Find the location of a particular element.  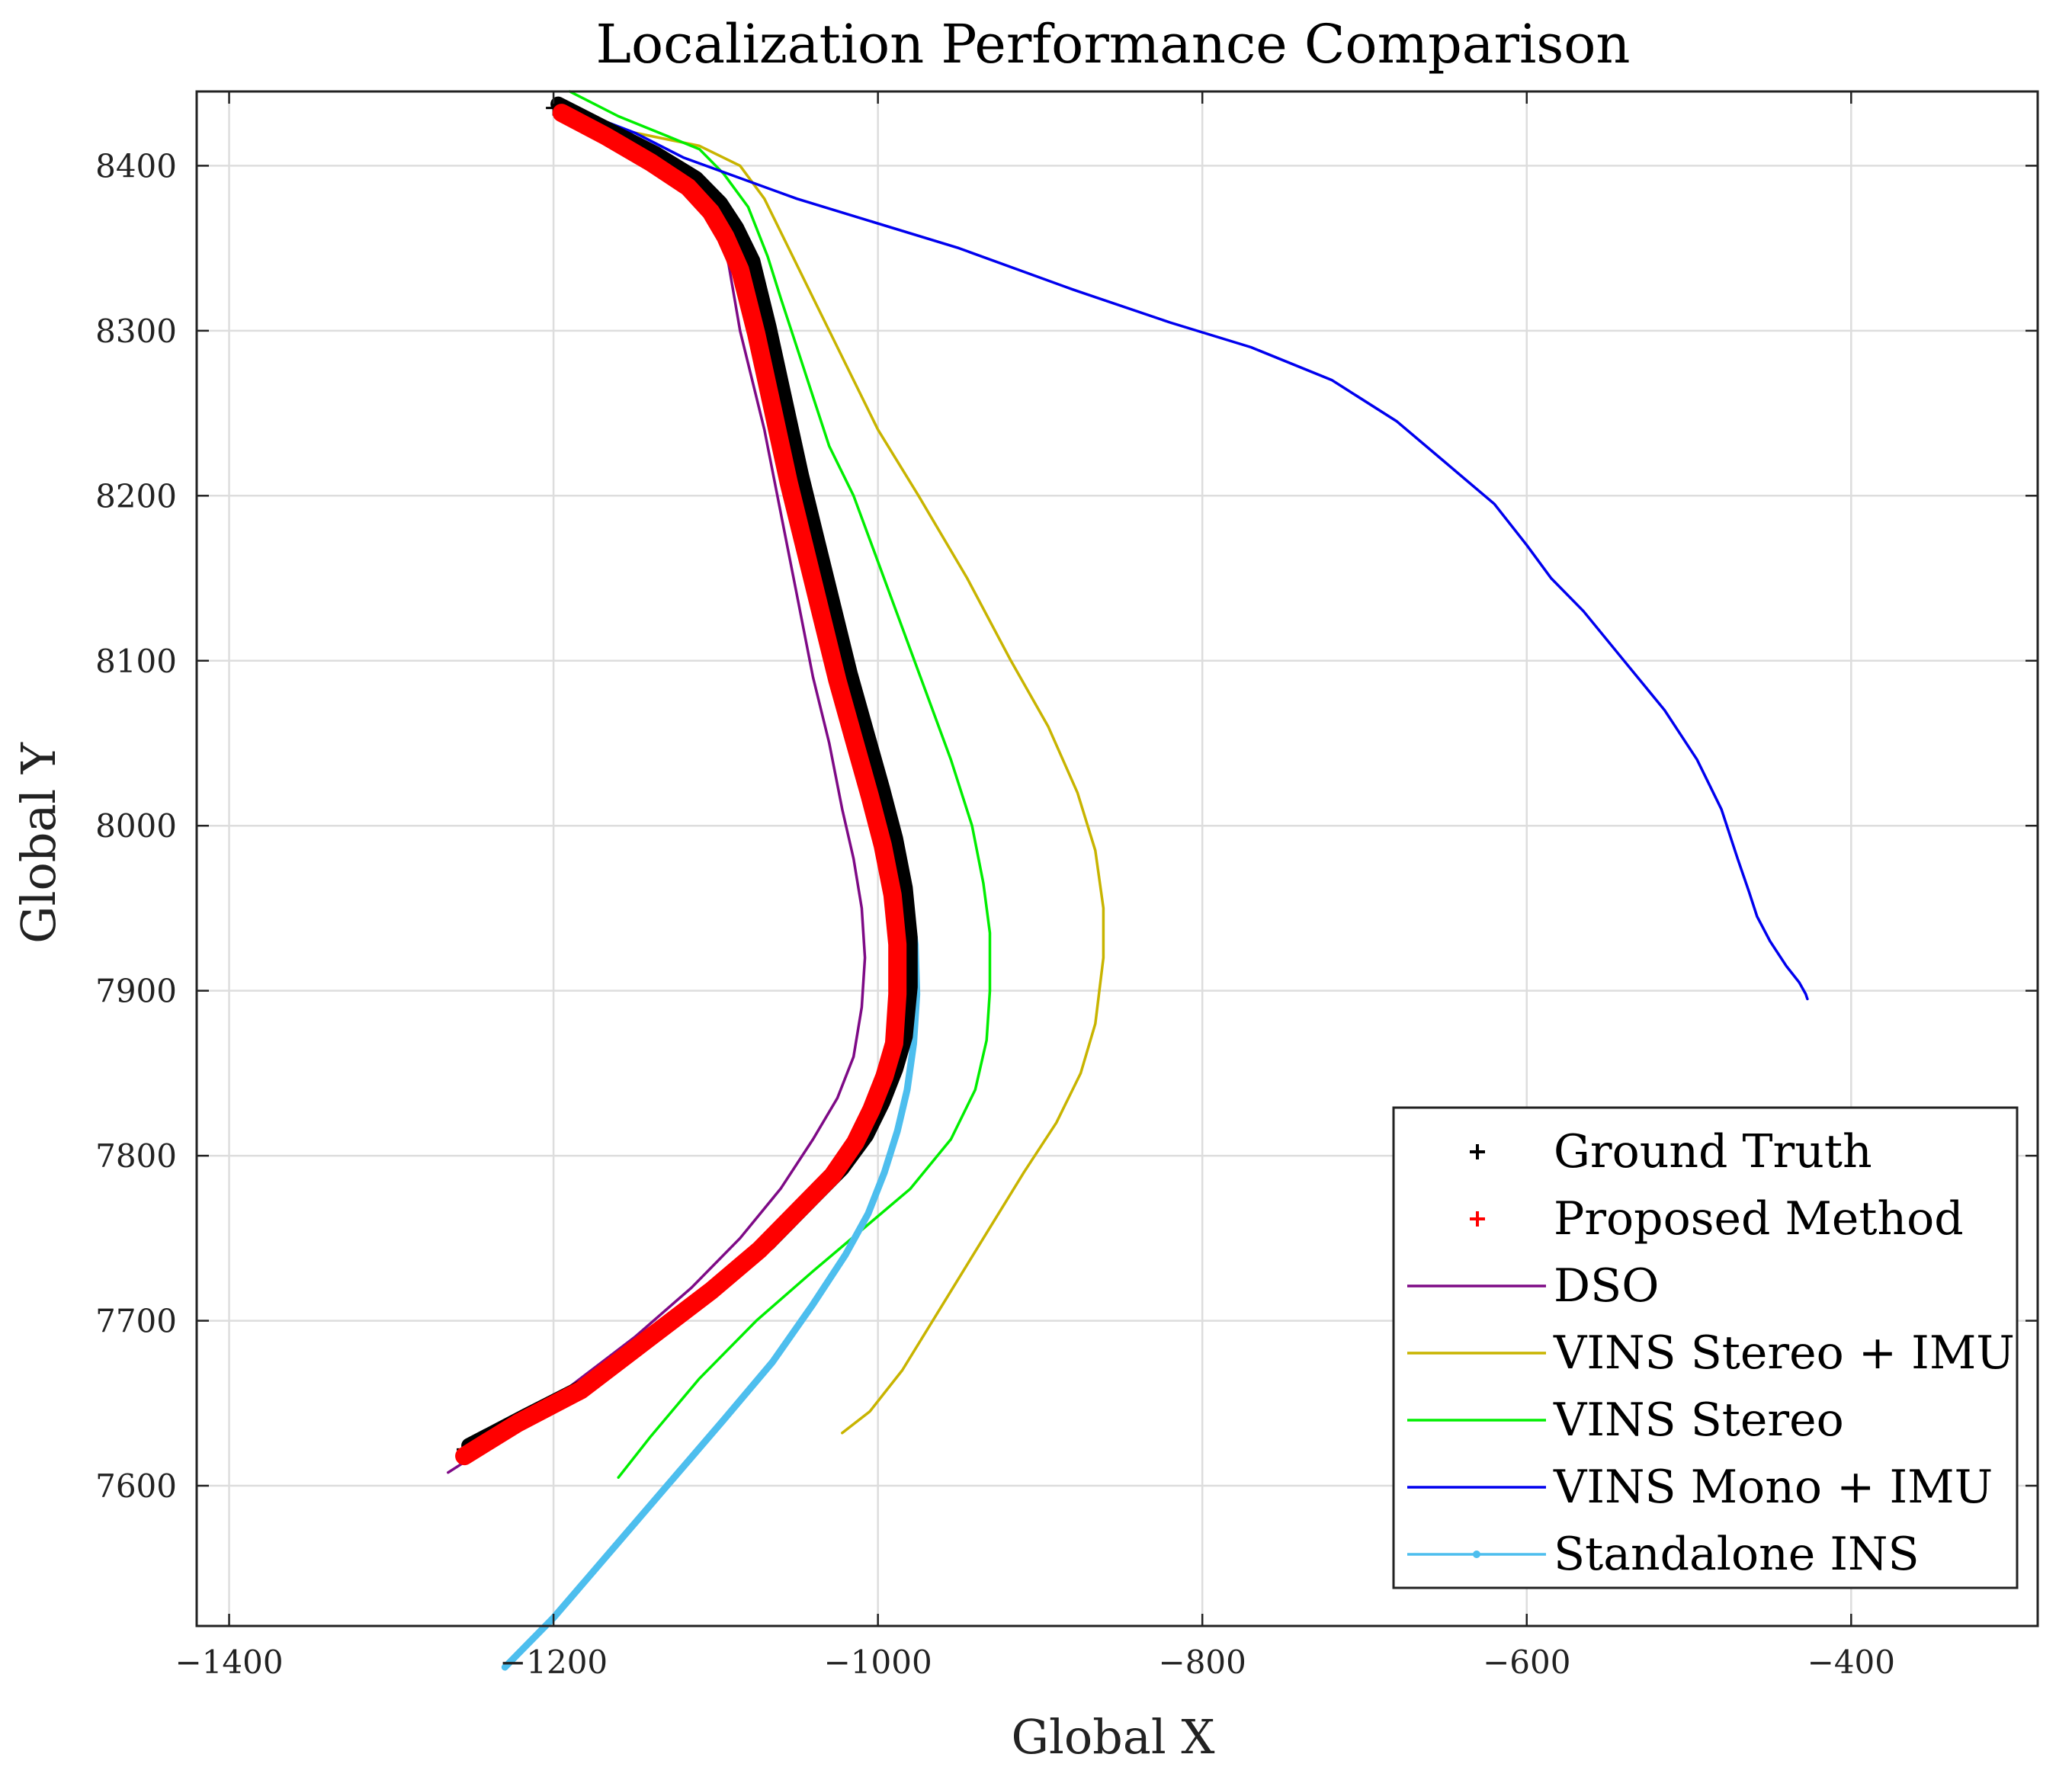

y-tick-label: 8000 is located at coordinates (136, 826).